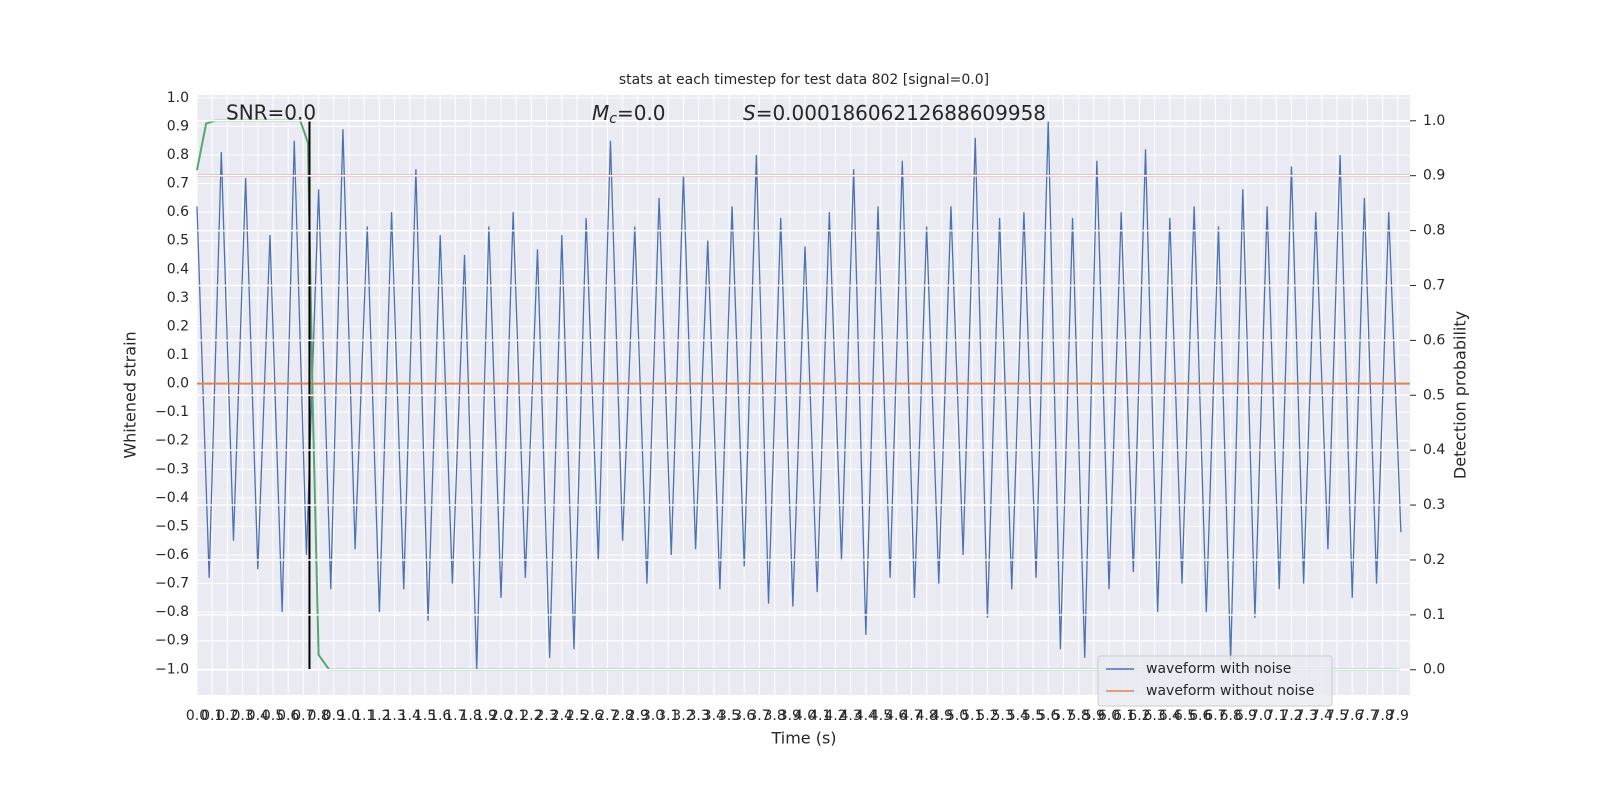  I want to click on x-axis-label: Time (s), so click(803, 738).